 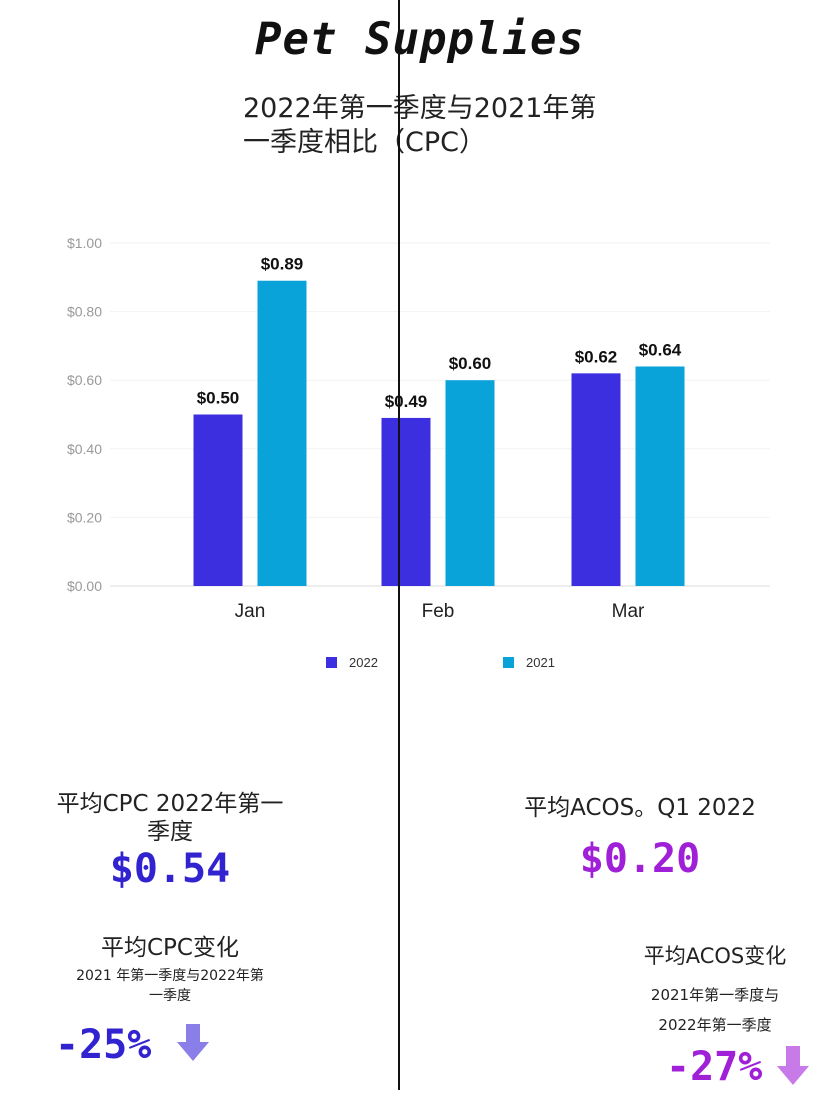 What do you see at coordinates (470, 363) in the screenshot?
I see `data-label: $0.60` at bounding box center [470, 363].